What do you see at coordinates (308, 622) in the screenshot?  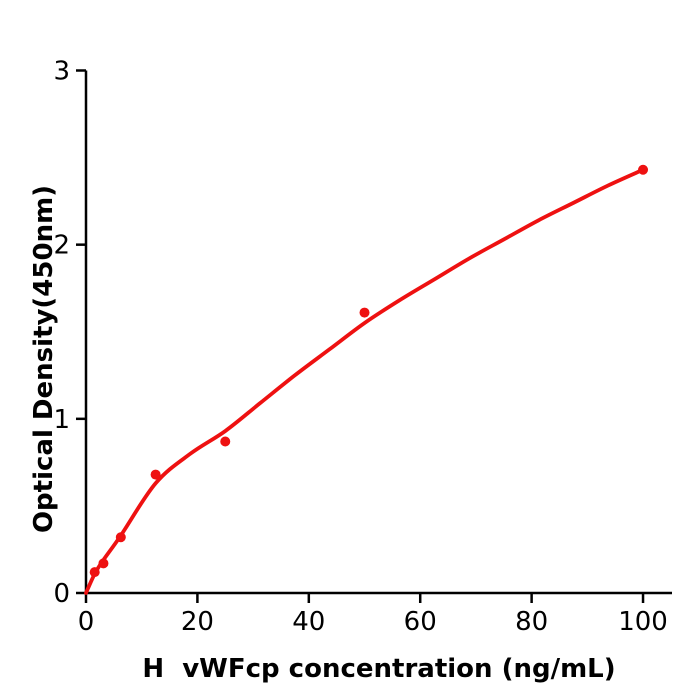 I see `x-tick-label: 40` at bounding box center [308, 622].